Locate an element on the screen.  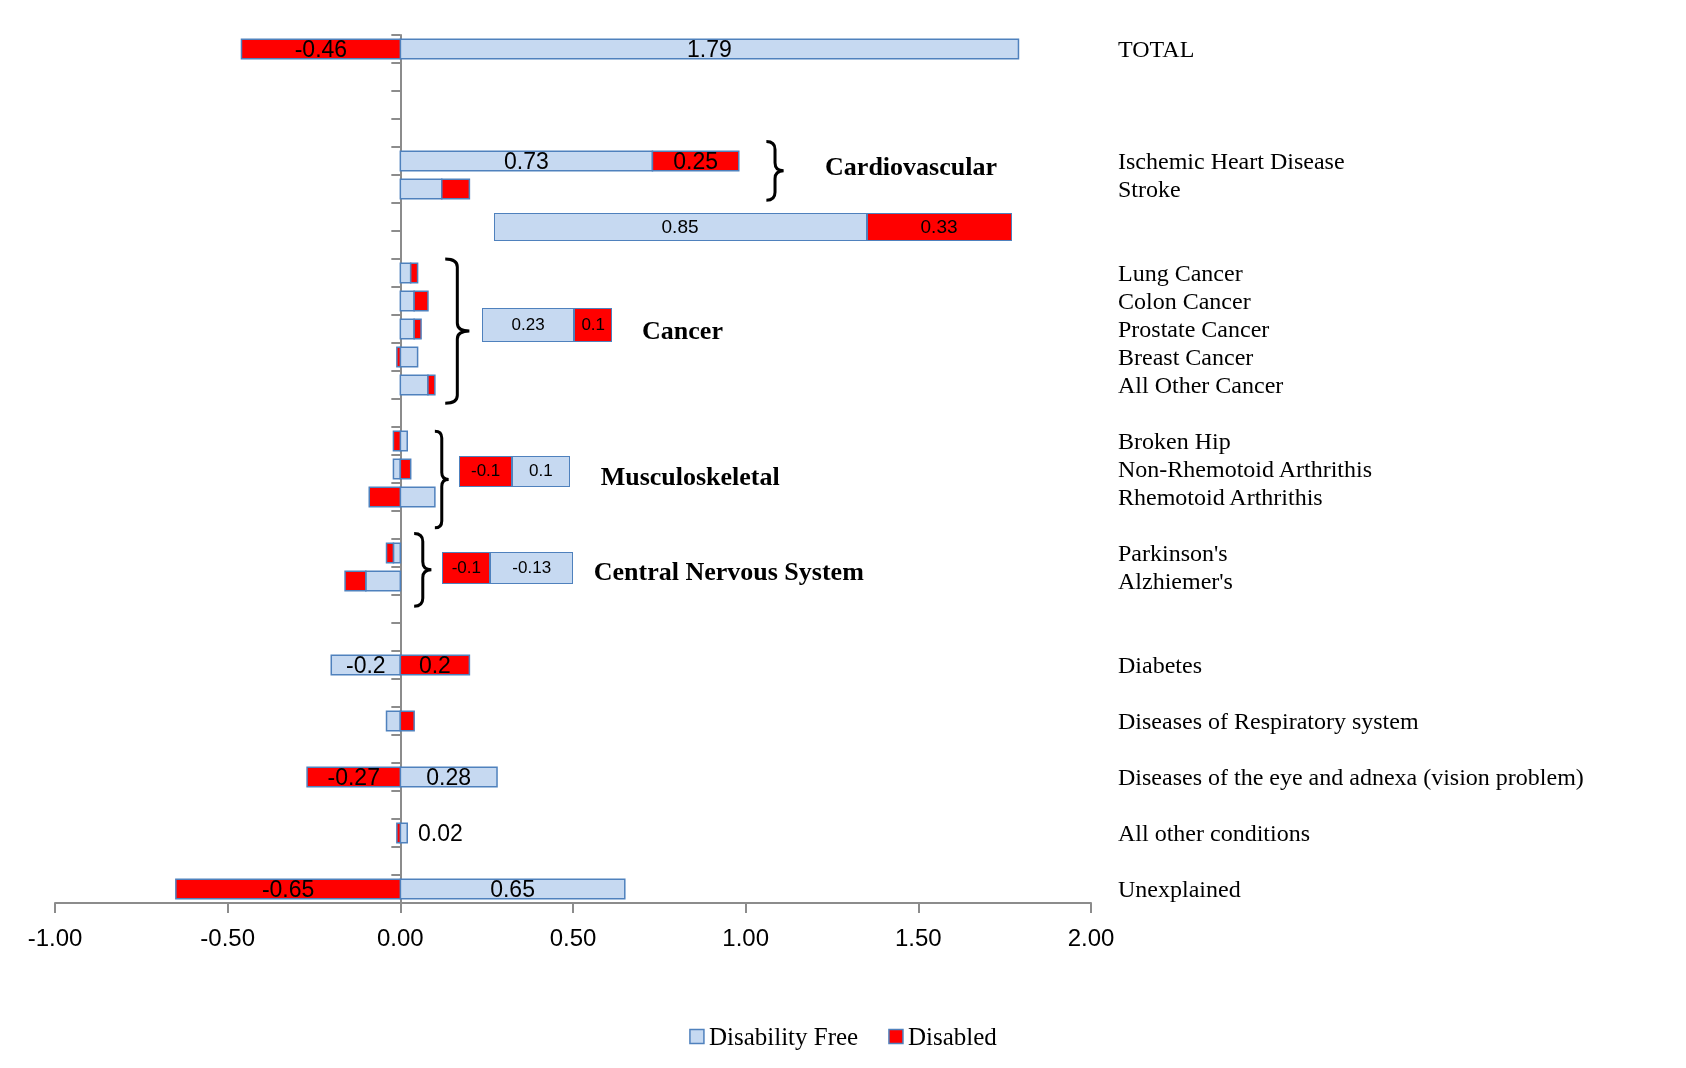
y-tick-label: Prostate Cancer is located at coordinates (1194, 329).